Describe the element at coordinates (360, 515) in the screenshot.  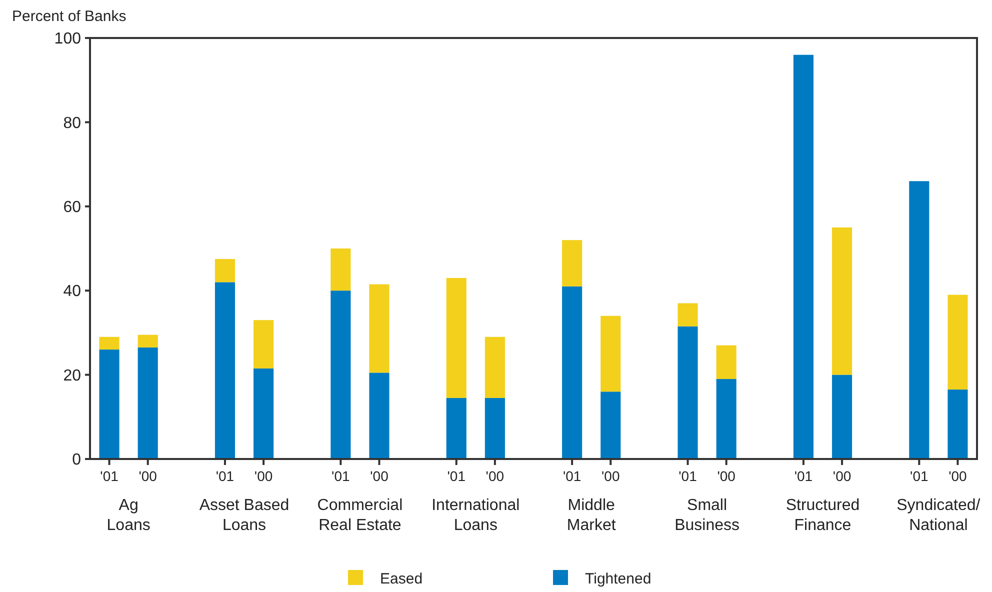
I see `text: Commercial Real Estate` at that location.